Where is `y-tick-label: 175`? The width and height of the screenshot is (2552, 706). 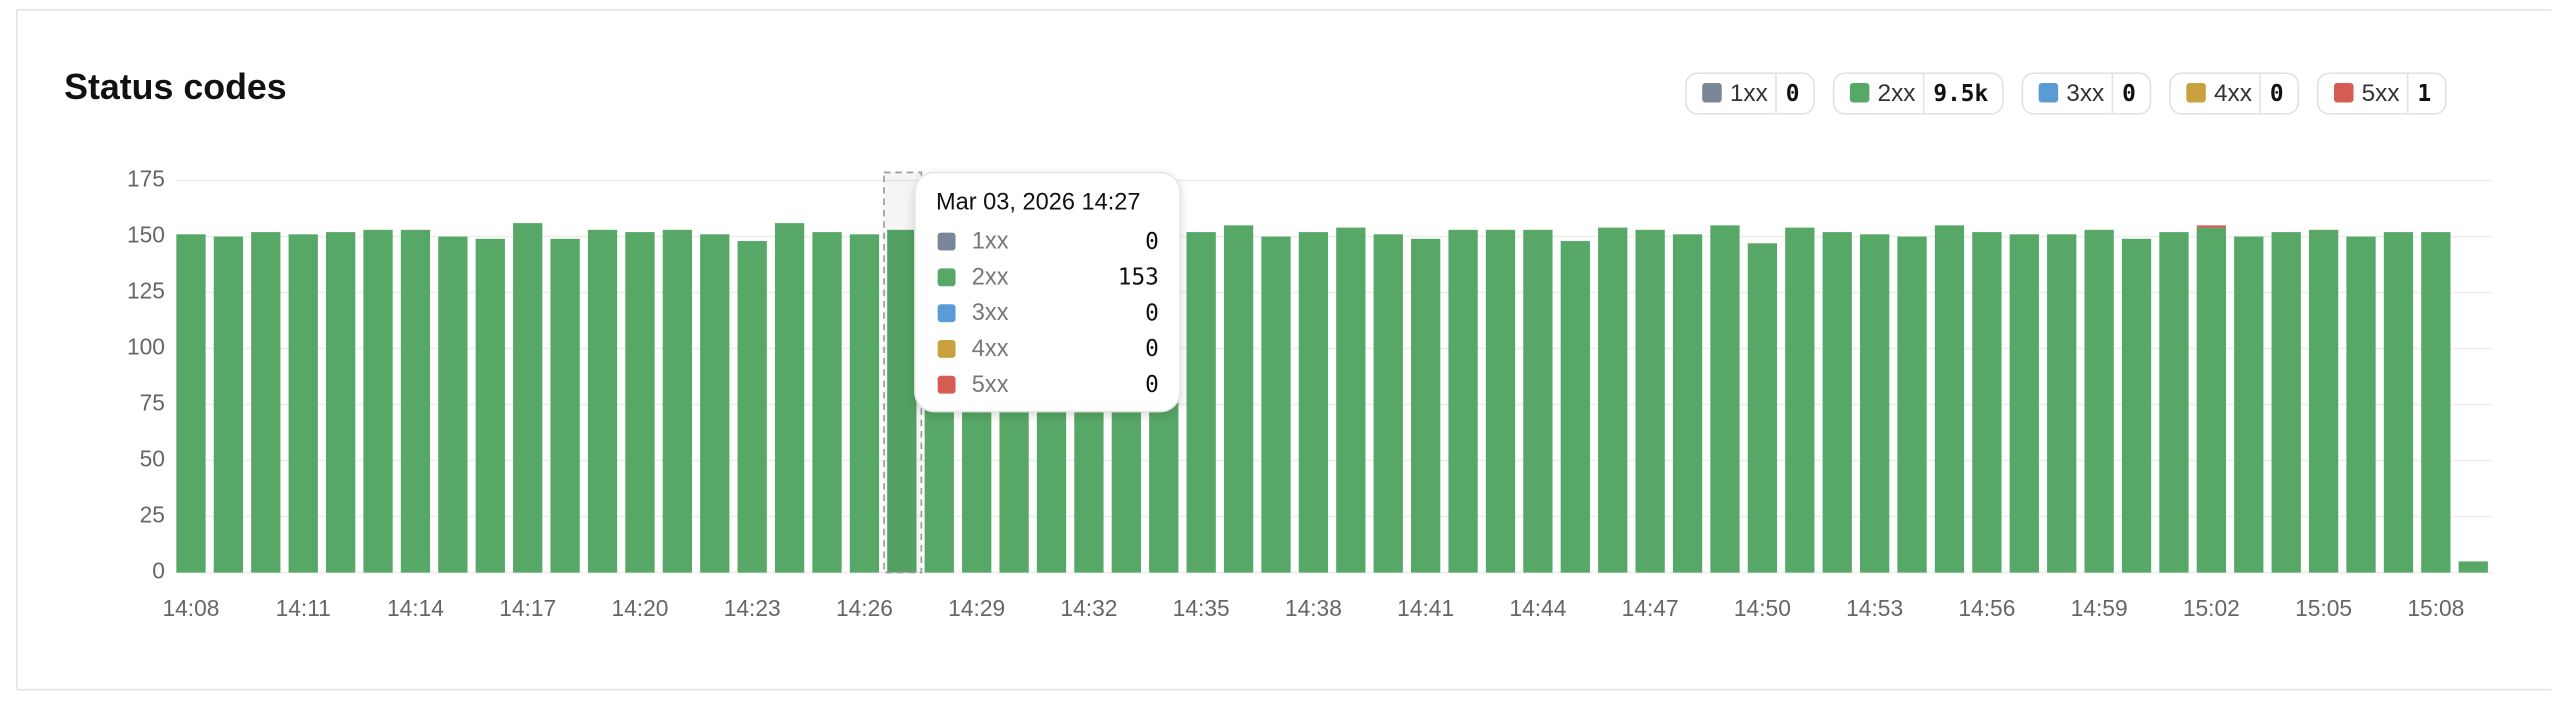 y-tick-label: 175 is located at coordinates (146, 179).